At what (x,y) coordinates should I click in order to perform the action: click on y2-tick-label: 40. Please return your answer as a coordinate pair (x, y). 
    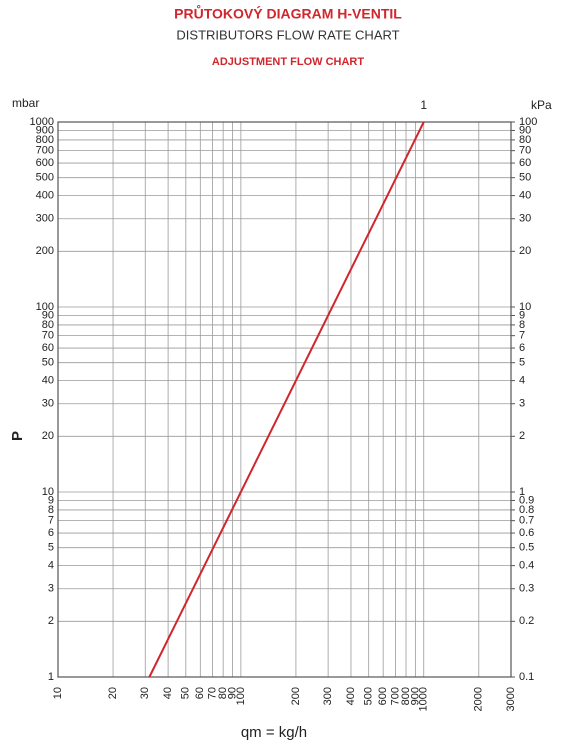
    Looking at the image, I should click on (525, 196).